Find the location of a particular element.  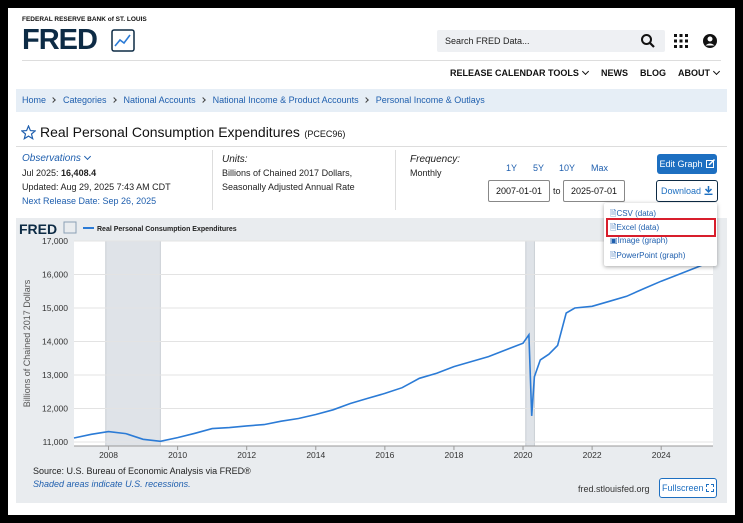

nav-item: TOOLS is located at coordinates (568, 72).